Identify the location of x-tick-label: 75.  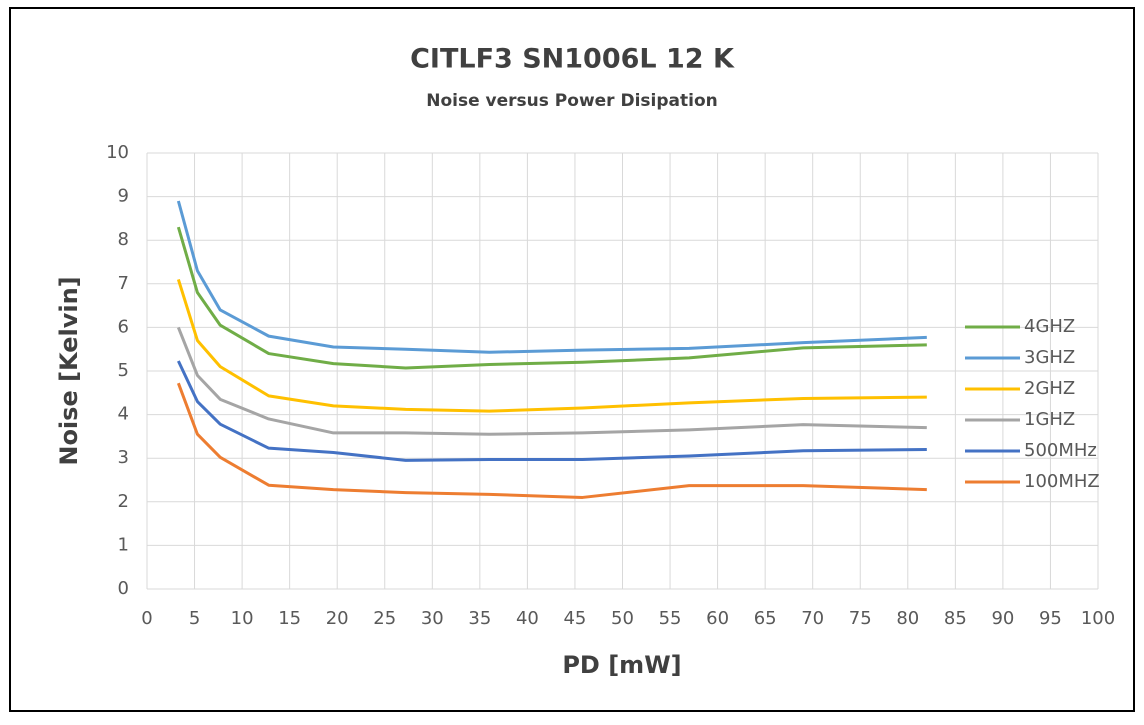
(860, 618).